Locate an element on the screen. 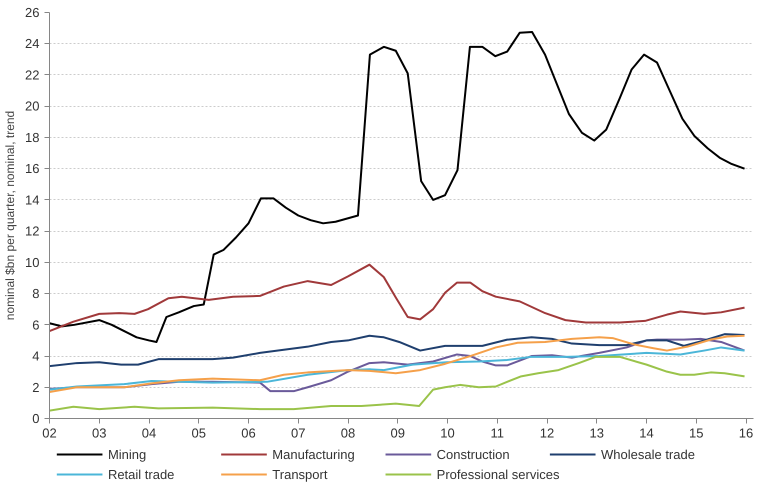 The image size is (771, 499). y-tick-label: 8 is located at coordinates (36, 294).